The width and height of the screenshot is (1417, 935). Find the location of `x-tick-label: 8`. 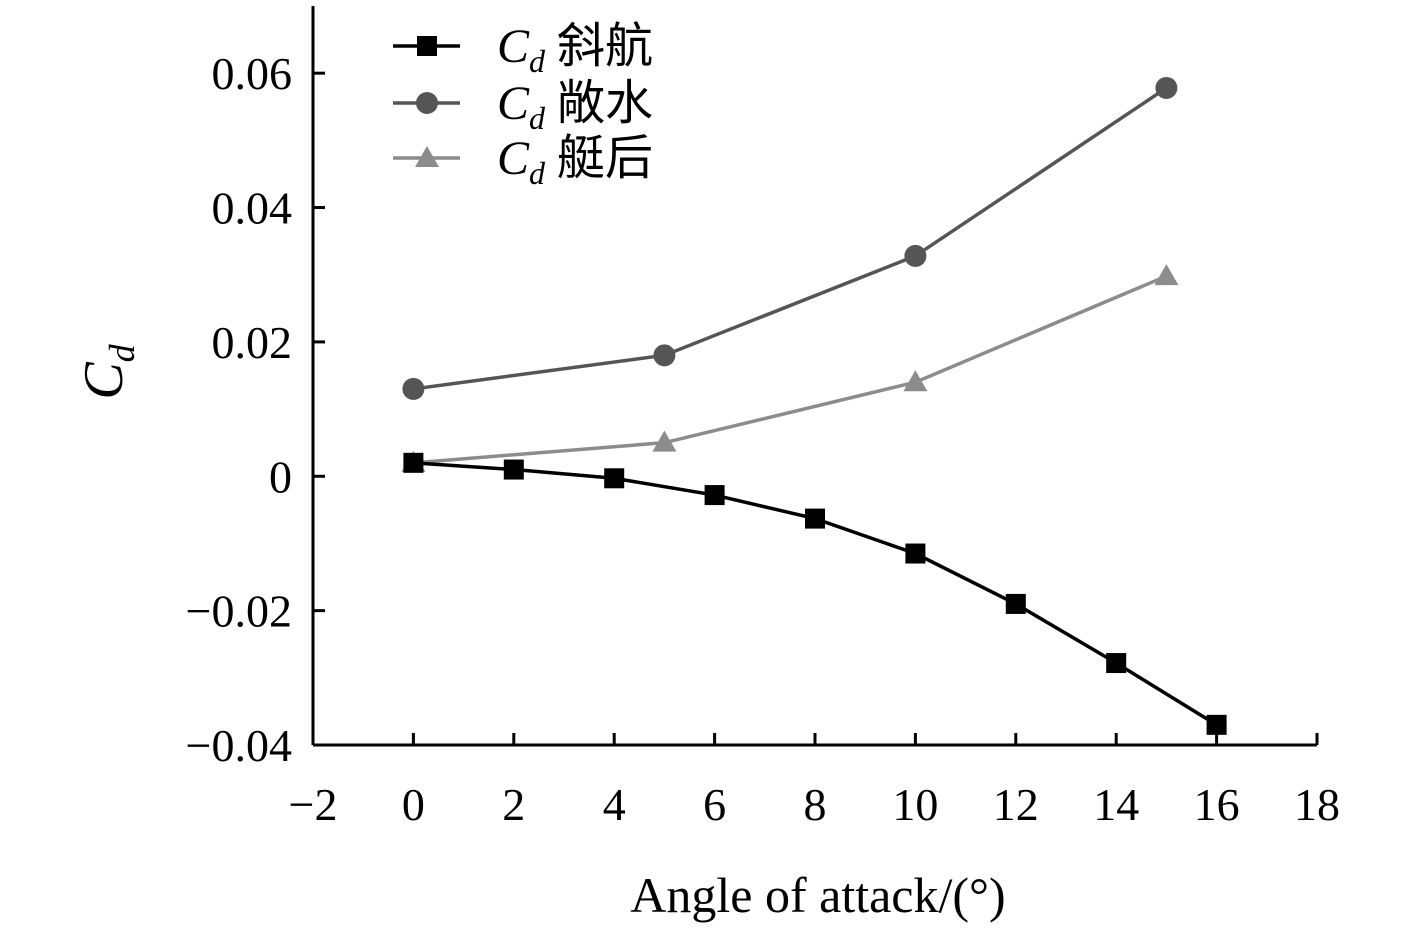

x-tick-label: 8 is located at coordinates (815, 804).